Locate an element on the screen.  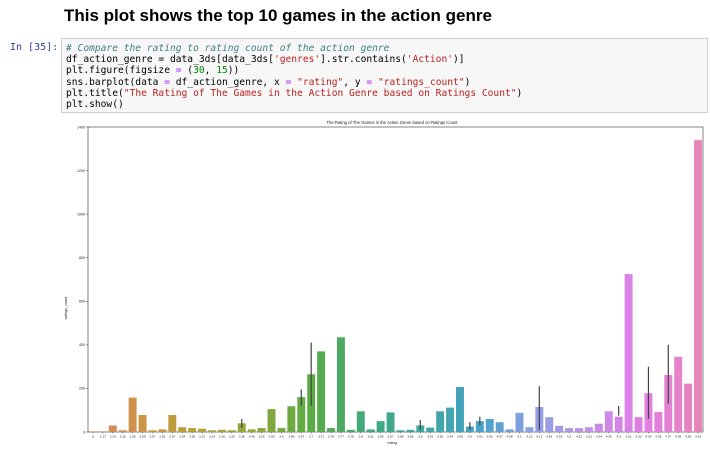
x-tick-label: 3.8 is located at coordinates (361, 437).